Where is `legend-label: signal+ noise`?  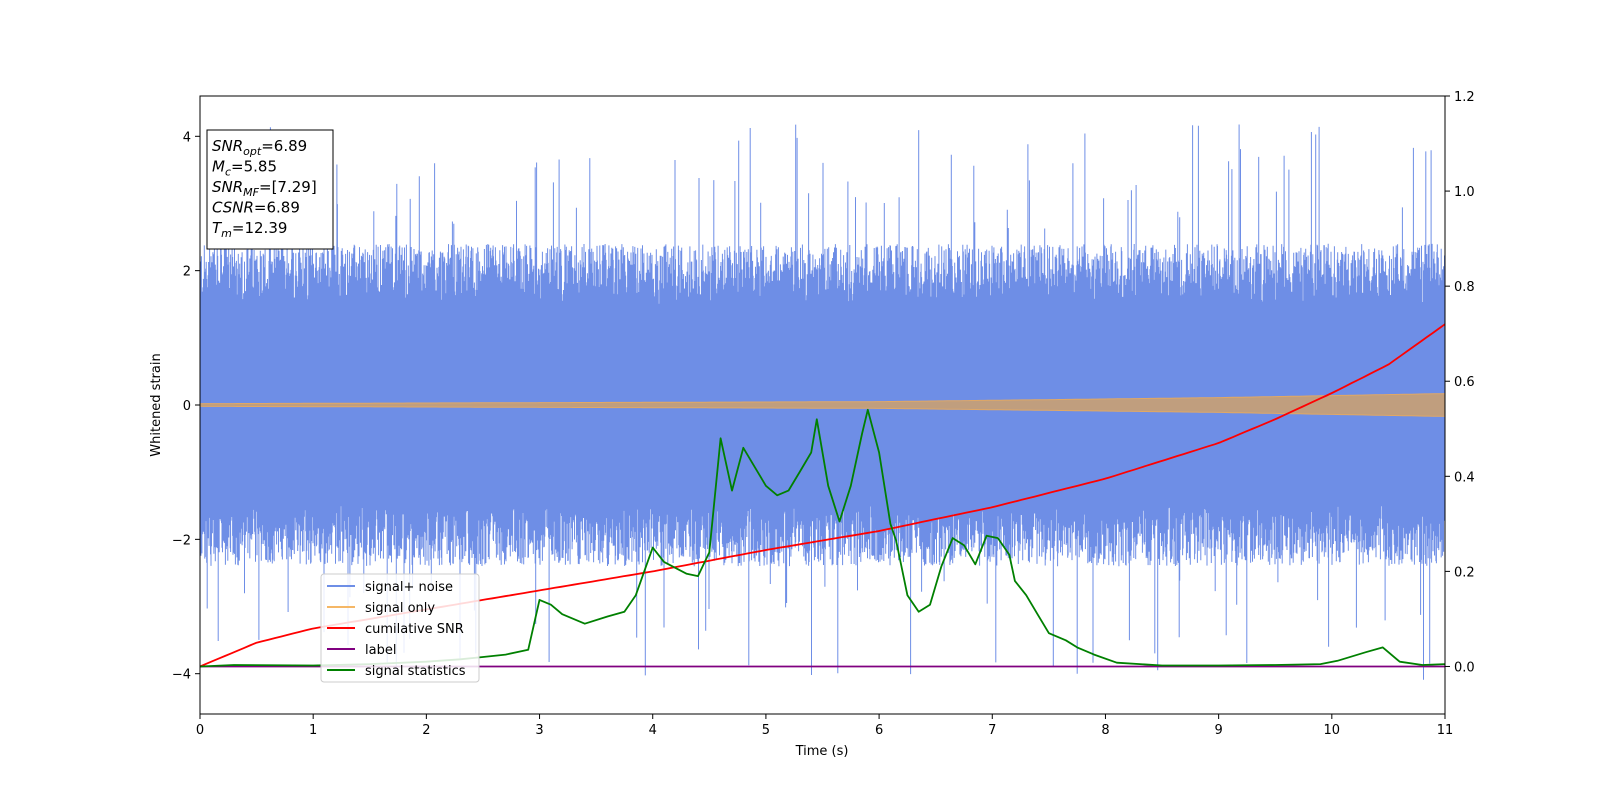
legend-label: signal+ noise is located at coordinates (409, 587).